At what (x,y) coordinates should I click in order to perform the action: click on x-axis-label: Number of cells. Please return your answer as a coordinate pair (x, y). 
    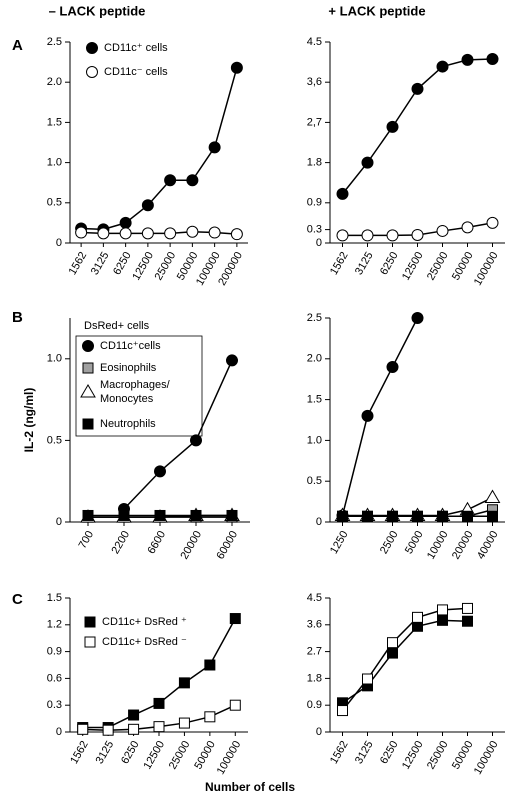
    Looking at the image, I should click on (250, 787).